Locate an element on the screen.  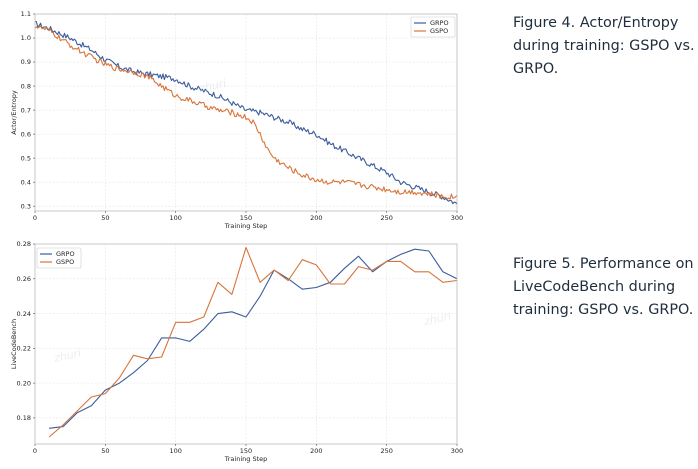
y-tick-label: 0.7 is located at coordinates (26, 110).